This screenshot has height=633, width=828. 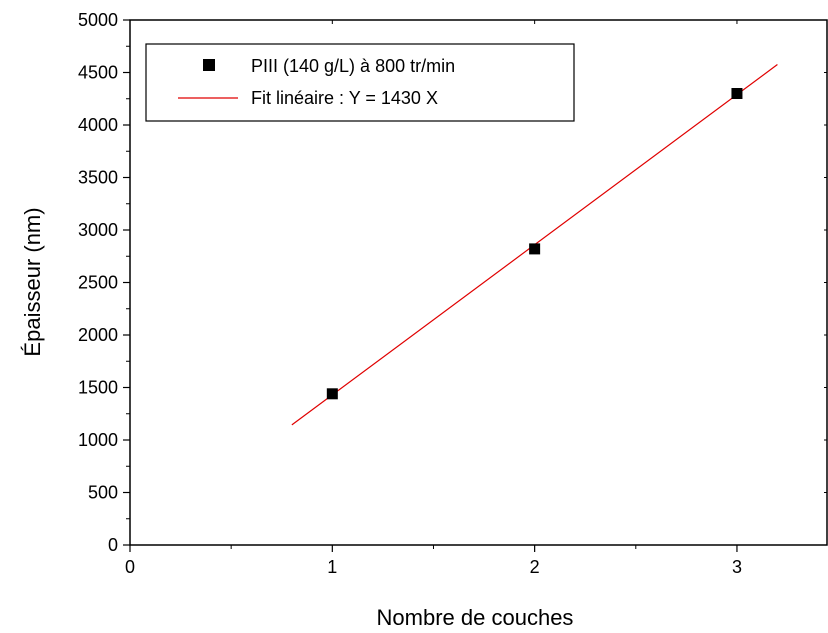 I want to click on x-axis-title: Nombre de couches, so click(x=475, y=617).